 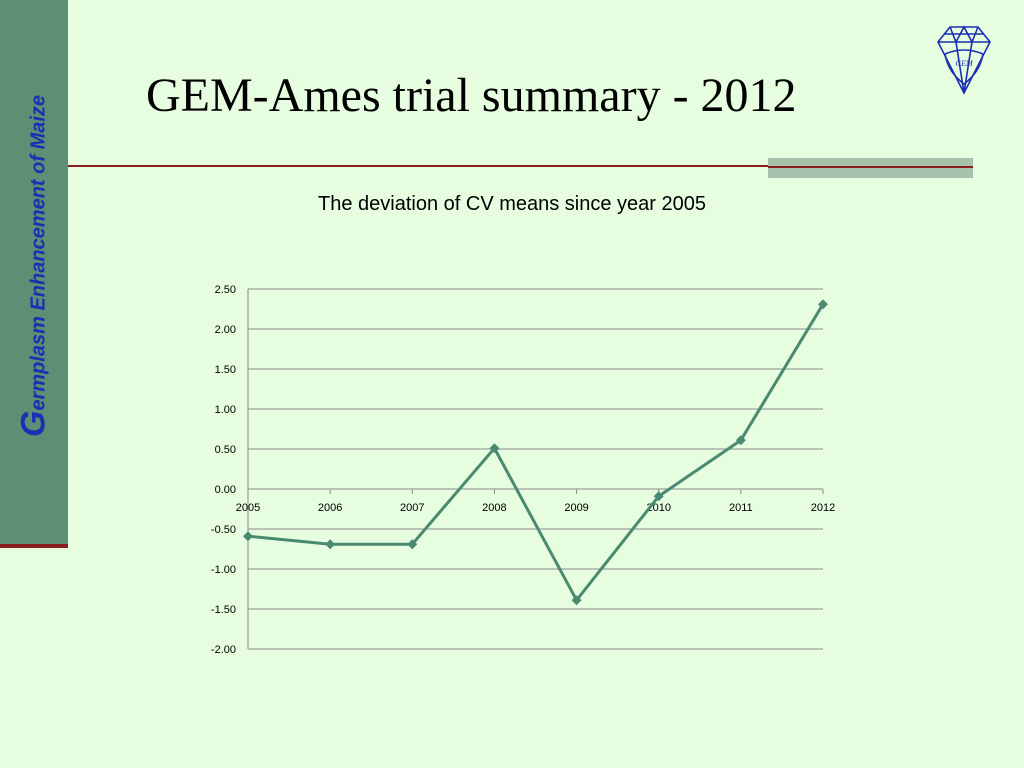 I want to click on header-accent-band, so click(x=870, y=168).